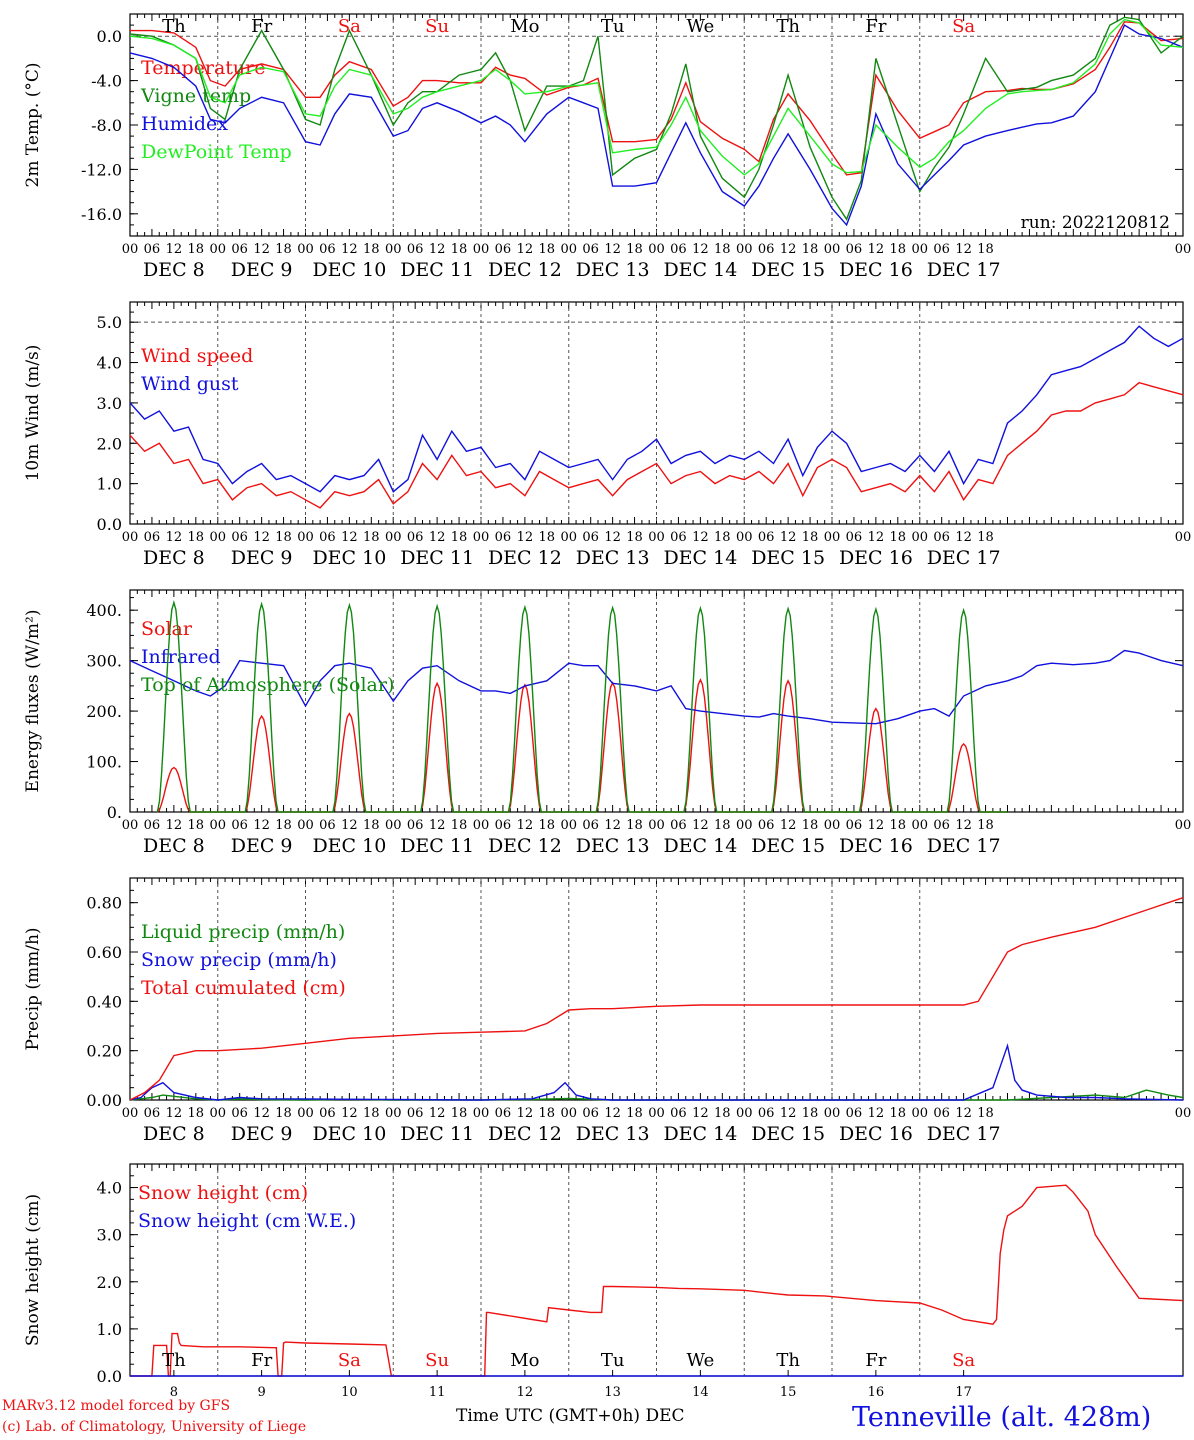  What do you see at coordinates (247, 1221) in the screenshot?
I see `legend-entry: Snow height (cm W.E.)` at bounding box center [247, 1221].